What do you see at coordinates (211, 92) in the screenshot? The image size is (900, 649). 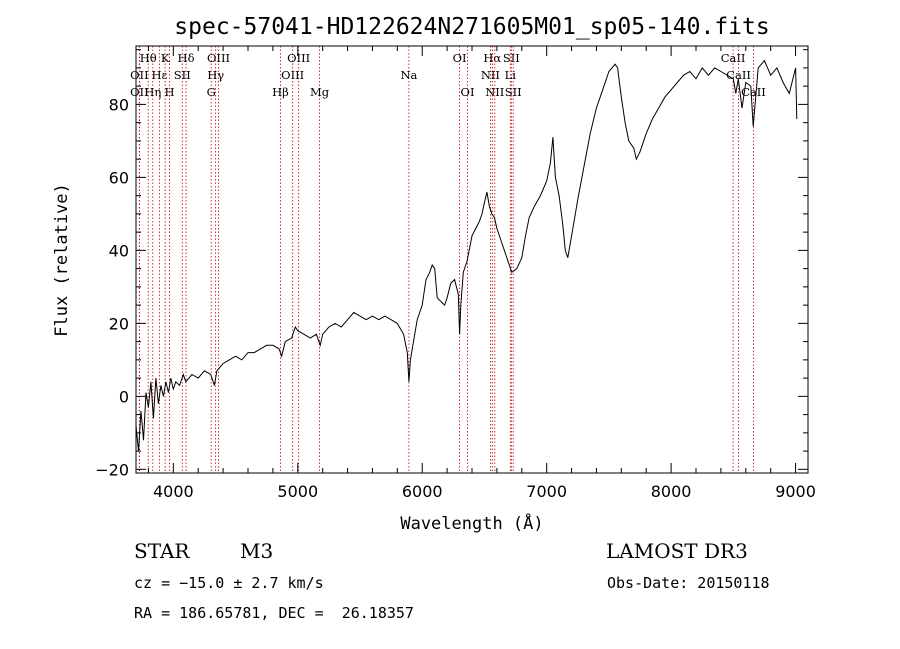 I see `spectral-line-label: G` at bounding box center [211, 92].